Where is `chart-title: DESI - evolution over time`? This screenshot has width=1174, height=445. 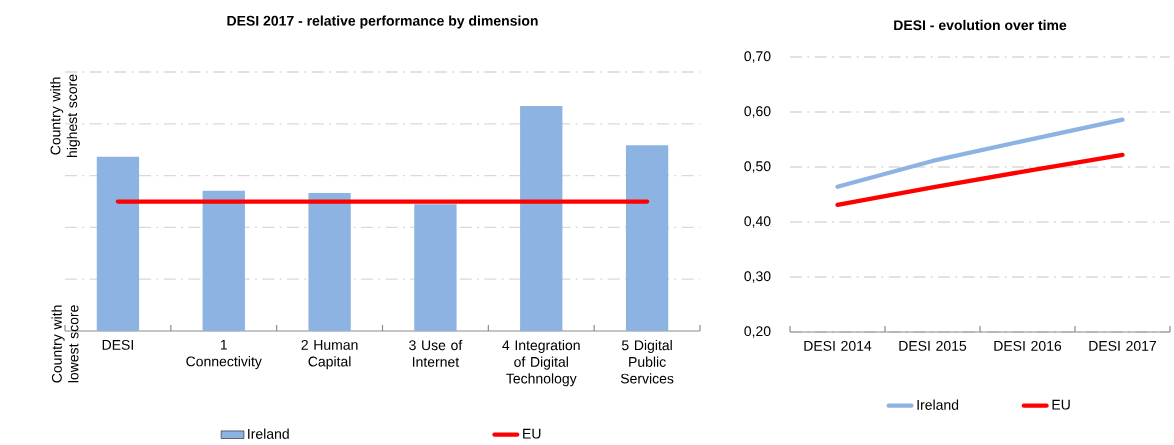
chart-title: DESI - evolution over time is located at coordinates (980, 25).